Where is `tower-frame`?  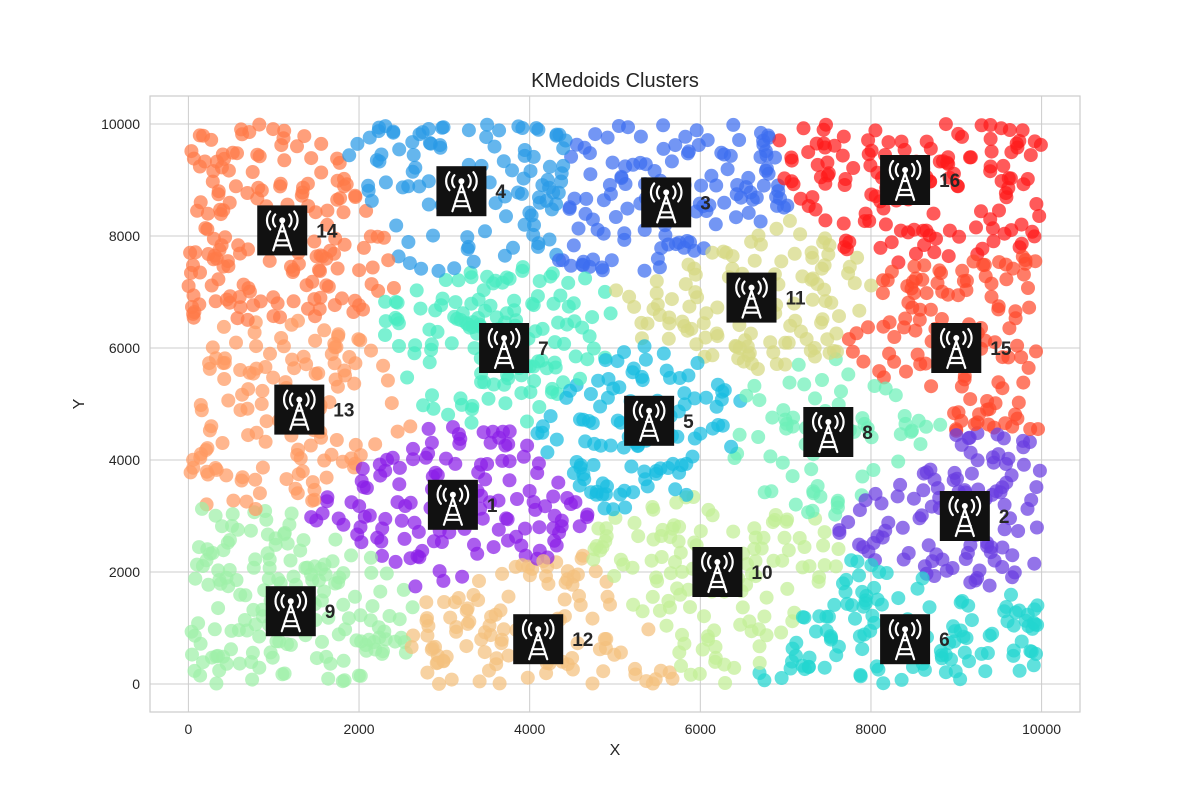 tower-frame is located at coordinates (956, 354).